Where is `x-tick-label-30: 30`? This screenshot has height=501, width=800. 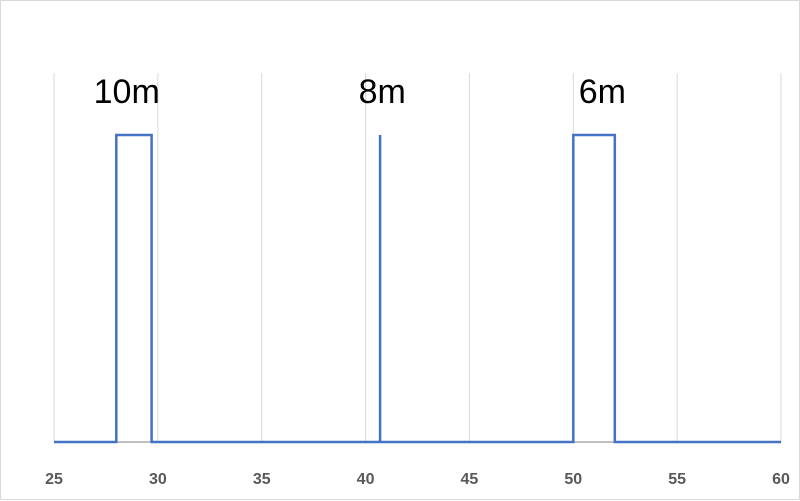
x-tick-label-30: 30 is located at coordinates (158, 479).